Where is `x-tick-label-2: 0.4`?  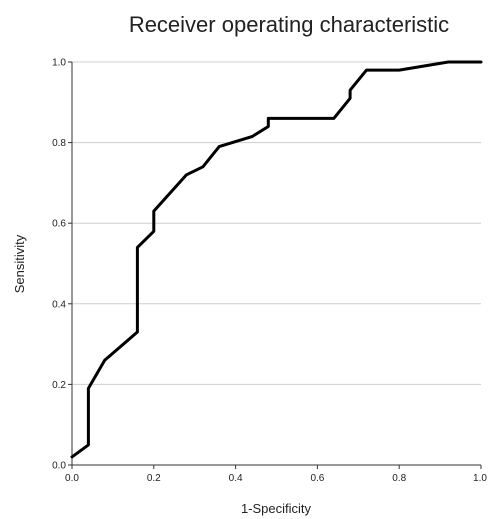
x-tick-label-2: 0.4 is located at coordinates (236, 478).